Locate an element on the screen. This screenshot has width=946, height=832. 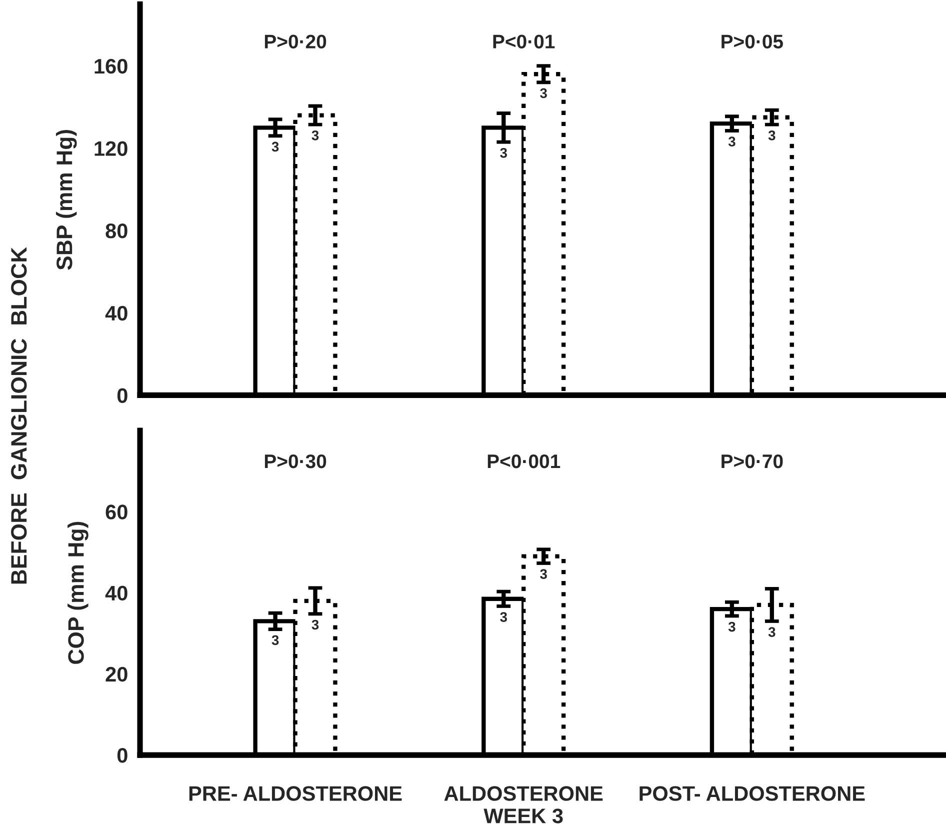
x-tick-label: PRE- ALDOSTERONE is located at coordinates (295, 793).